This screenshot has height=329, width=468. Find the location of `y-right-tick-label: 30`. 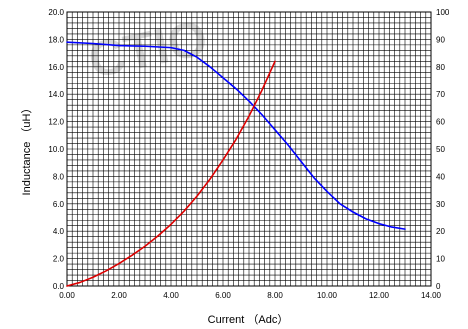

y-right-tick-label: 30 is located at coordinates (440, 204).